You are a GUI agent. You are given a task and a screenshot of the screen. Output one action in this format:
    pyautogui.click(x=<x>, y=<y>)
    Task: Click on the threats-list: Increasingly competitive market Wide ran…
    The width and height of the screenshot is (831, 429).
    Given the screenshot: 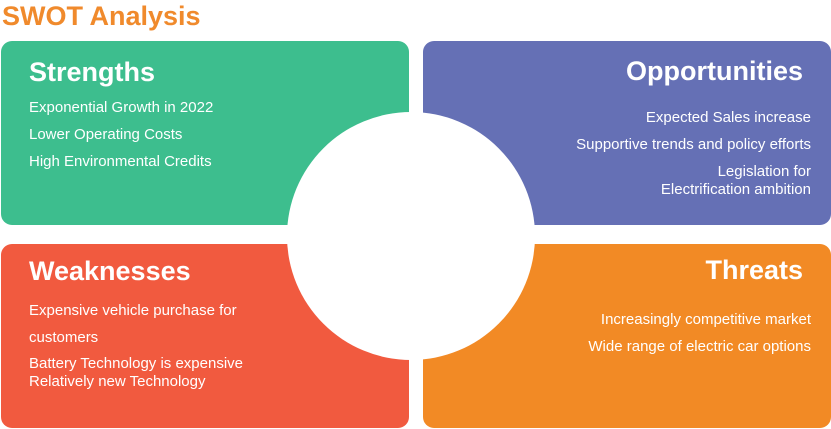 What is the action you would take?
    pyautogui.click(x=699, y=338)
    